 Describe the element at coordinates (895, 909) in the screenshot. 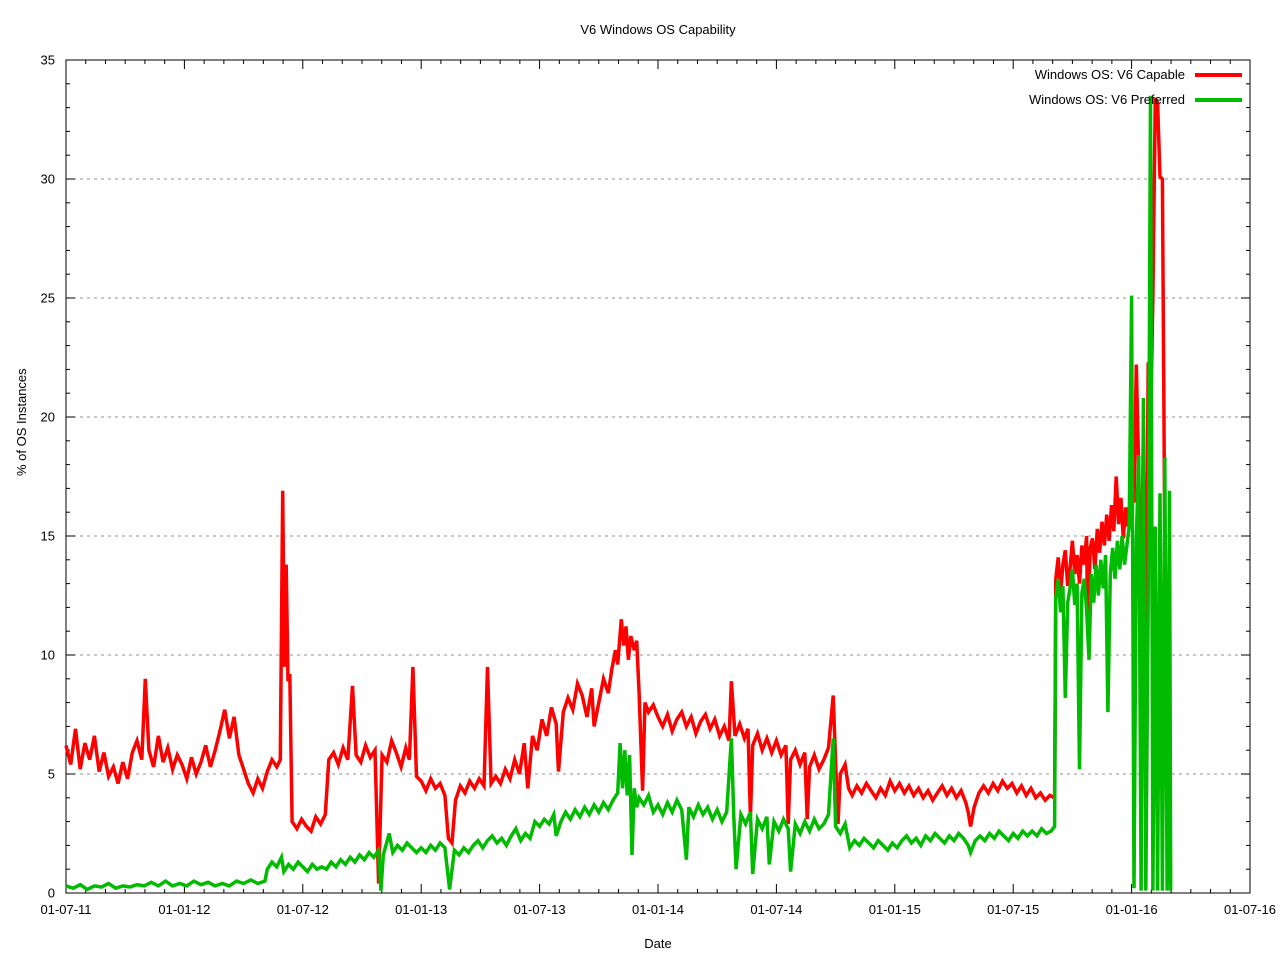

I see `x-tick-label: 01-01-15` at that location.